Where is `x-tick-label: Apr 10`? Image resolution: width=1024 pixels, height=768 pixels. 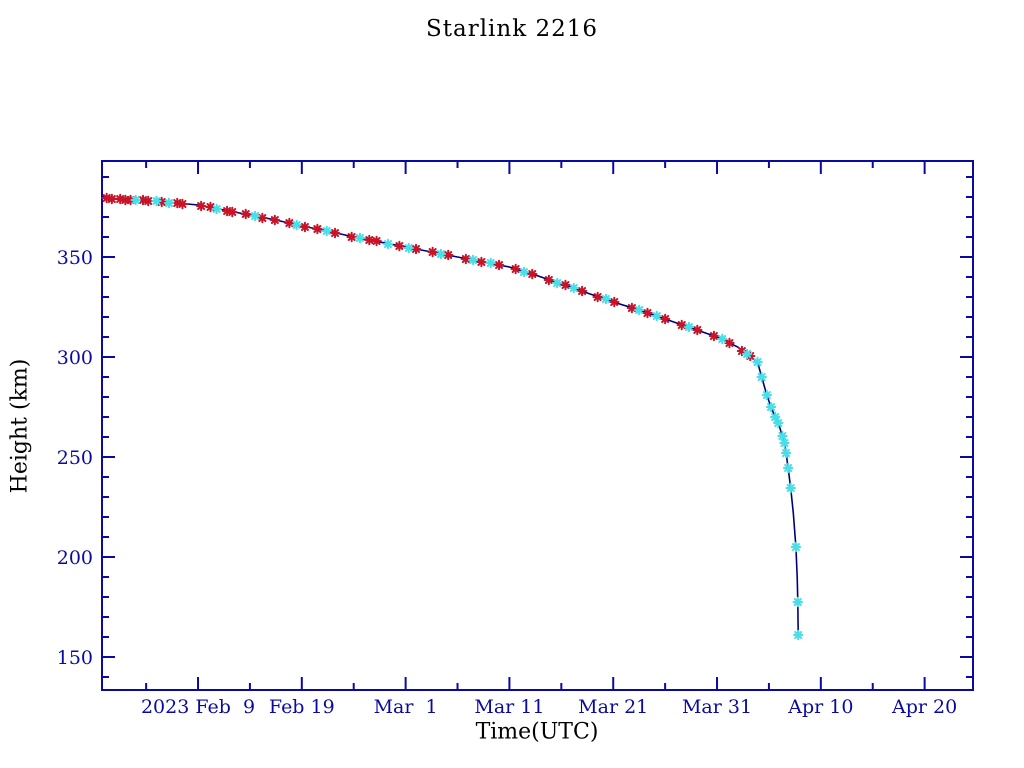 x-tick-label: Apr 10 is located at coordinates (820, 707).